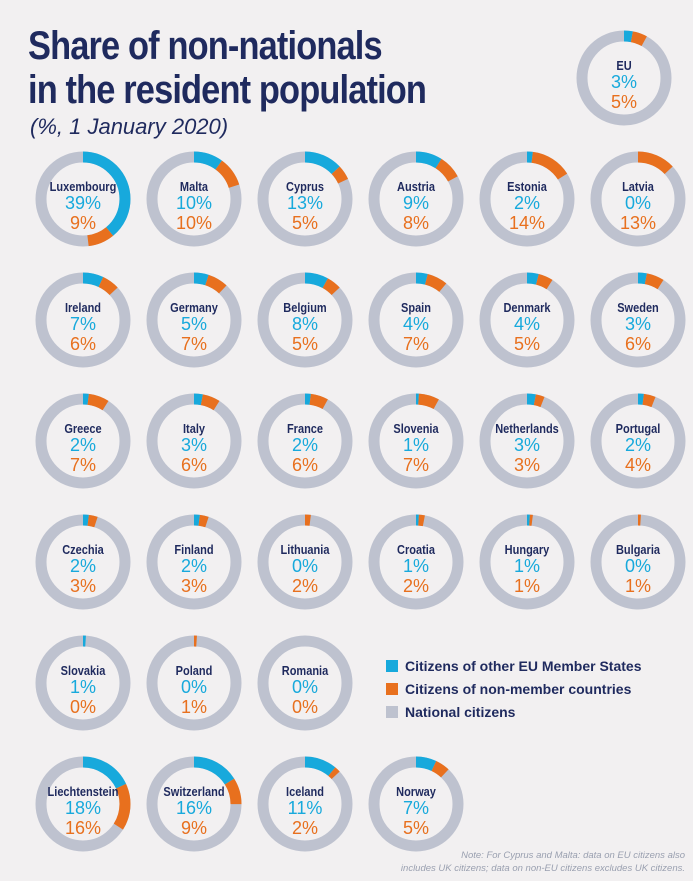  What do you see at coordinates (416, 187) in the screenshot?
I see `country-name: Austria` at bounding box center [416, 187].